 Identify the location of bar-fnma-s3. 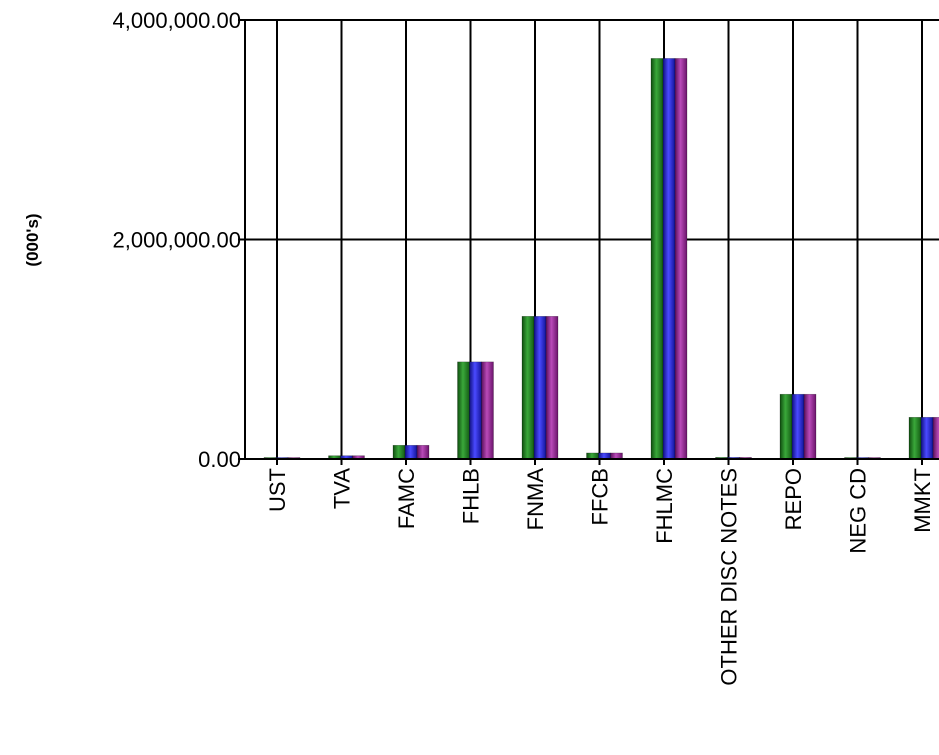
(552, 388).